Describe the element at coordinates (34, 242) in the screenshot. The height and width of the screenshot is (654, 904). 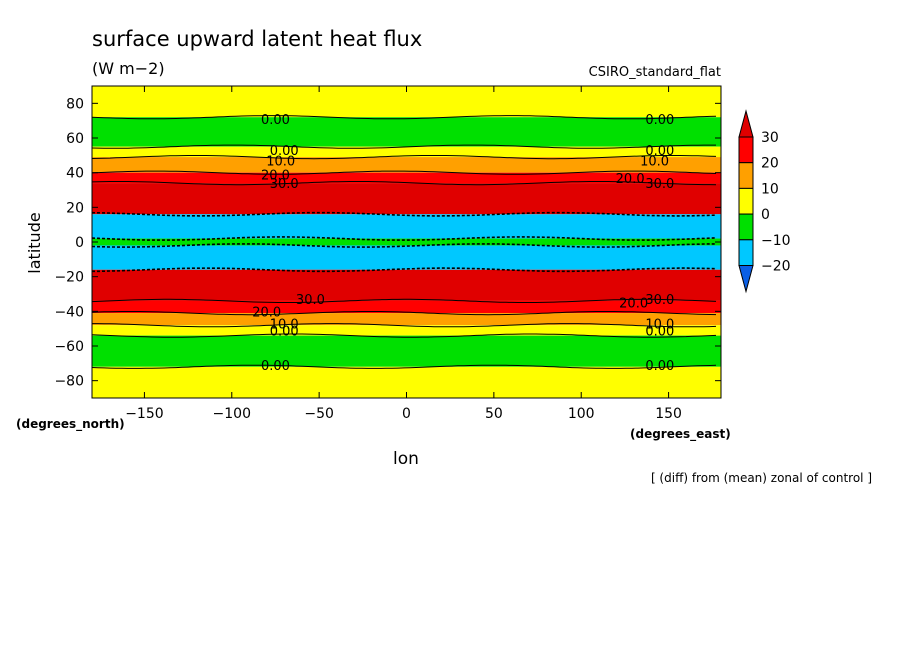
I see `y-axis-label: latitude` at that location.